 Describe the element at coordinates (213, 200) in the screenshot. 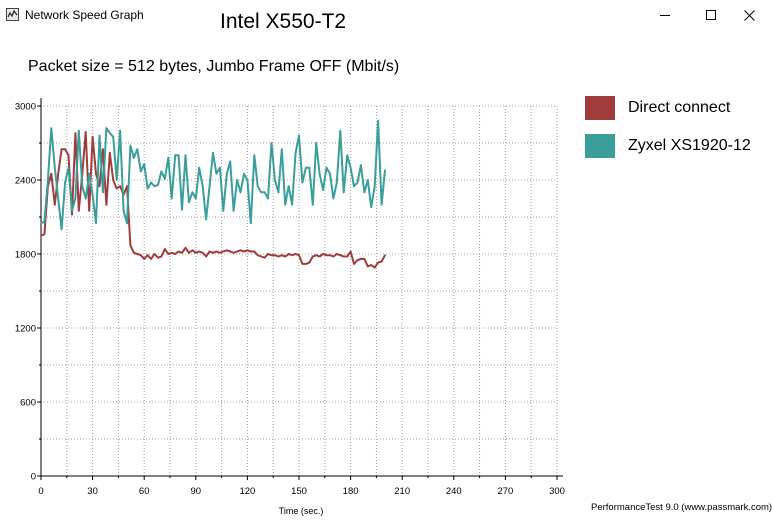

I see `series-points-direct-connect` at that location.